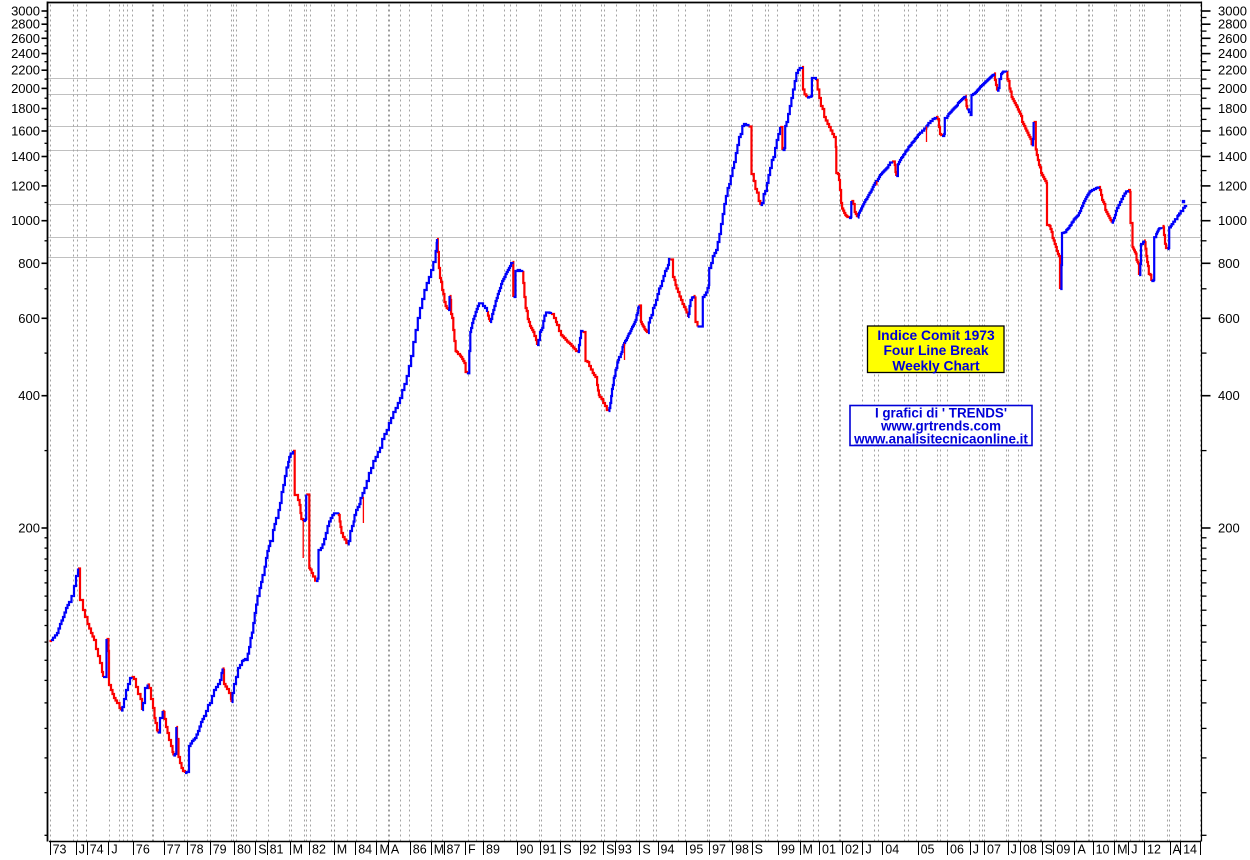 This screenshot has width=1250, height=860. Describe the element at coordinates (420, 849) in the screenshot. I see `svg-text: 86` at that location.